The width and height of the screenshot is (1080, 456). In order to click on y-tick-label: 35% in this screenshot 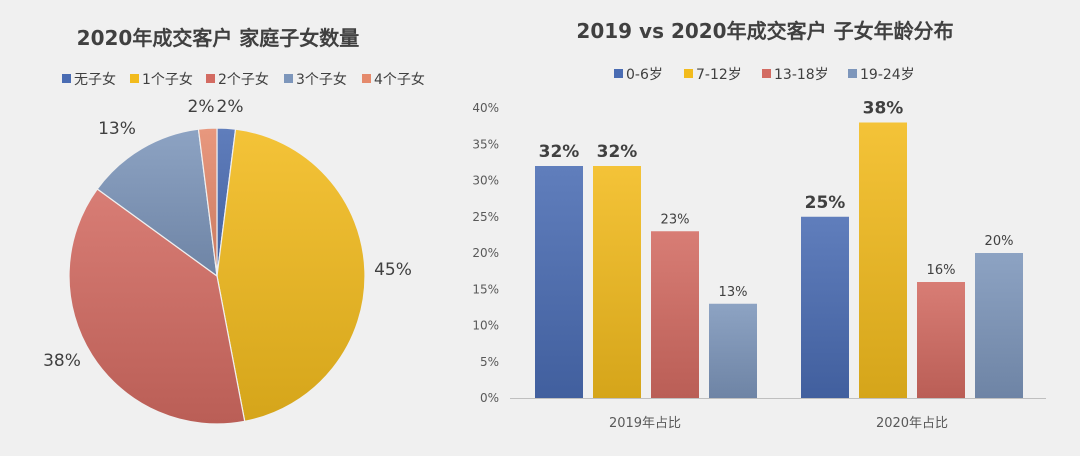, I will do `click(485, 144)`.